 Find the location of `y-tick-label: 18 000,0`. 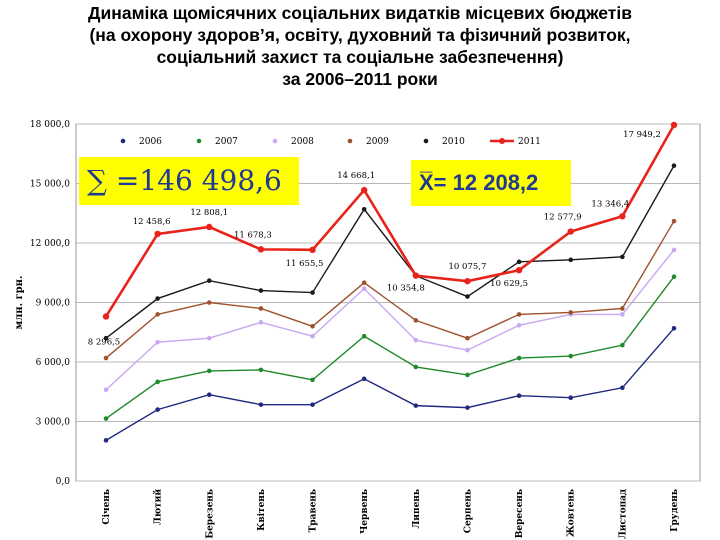

y-tick-label: 18 000,0 is located at coordinates (50, 125).